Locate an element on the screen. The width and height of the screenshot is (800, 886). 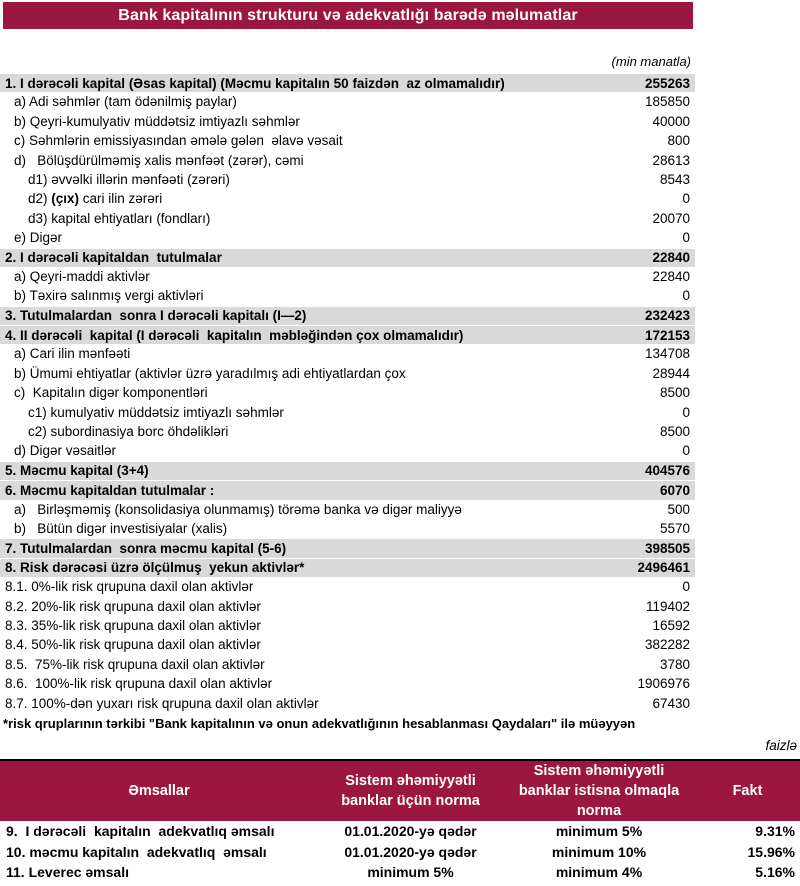
table-row: d2) (çıx) cari ilin zərəri 0 is located at coordinates (347, 198).